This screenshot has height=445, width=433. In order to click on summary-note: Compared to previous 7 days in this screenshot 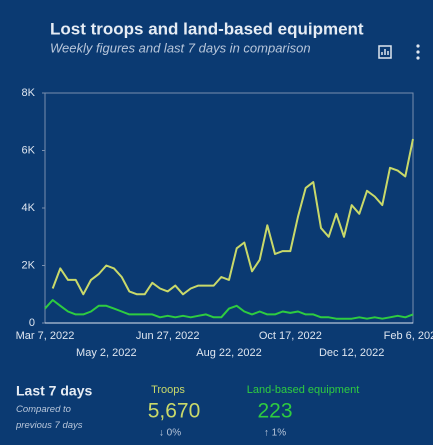, I will do `click(49, 417)`.